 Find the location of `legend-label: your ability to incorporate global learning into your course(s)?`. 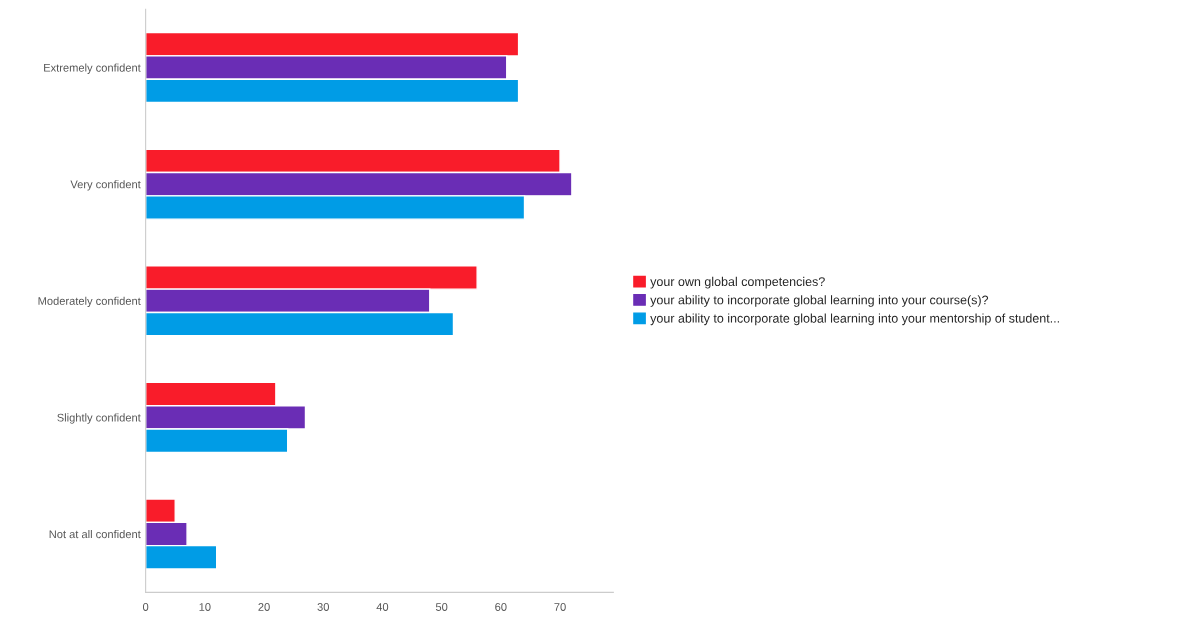

legend-label: your ability to incorporate global learning into your course(s)? is located at coordinates (819, 301).